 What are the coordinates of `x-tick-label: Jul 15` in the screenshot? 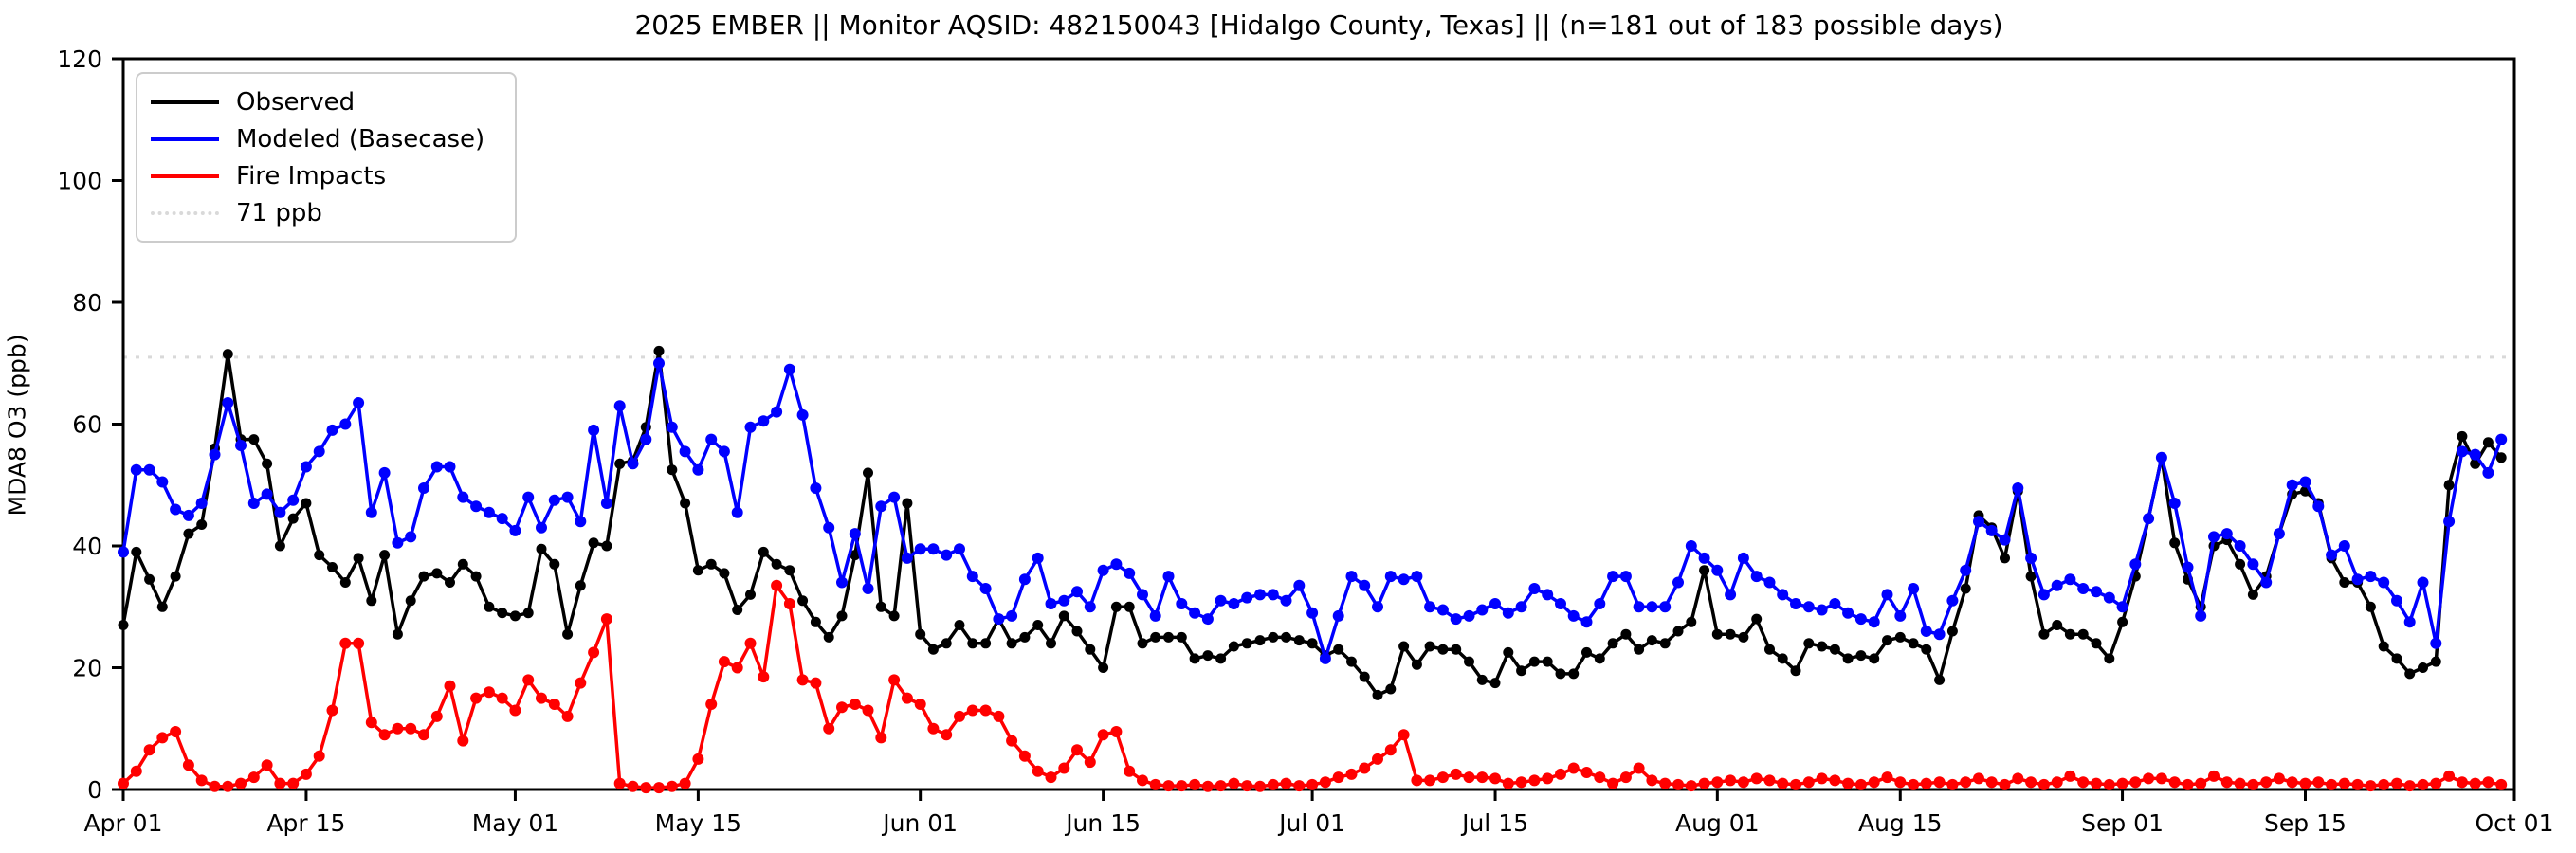 It's located at (1494, 823).